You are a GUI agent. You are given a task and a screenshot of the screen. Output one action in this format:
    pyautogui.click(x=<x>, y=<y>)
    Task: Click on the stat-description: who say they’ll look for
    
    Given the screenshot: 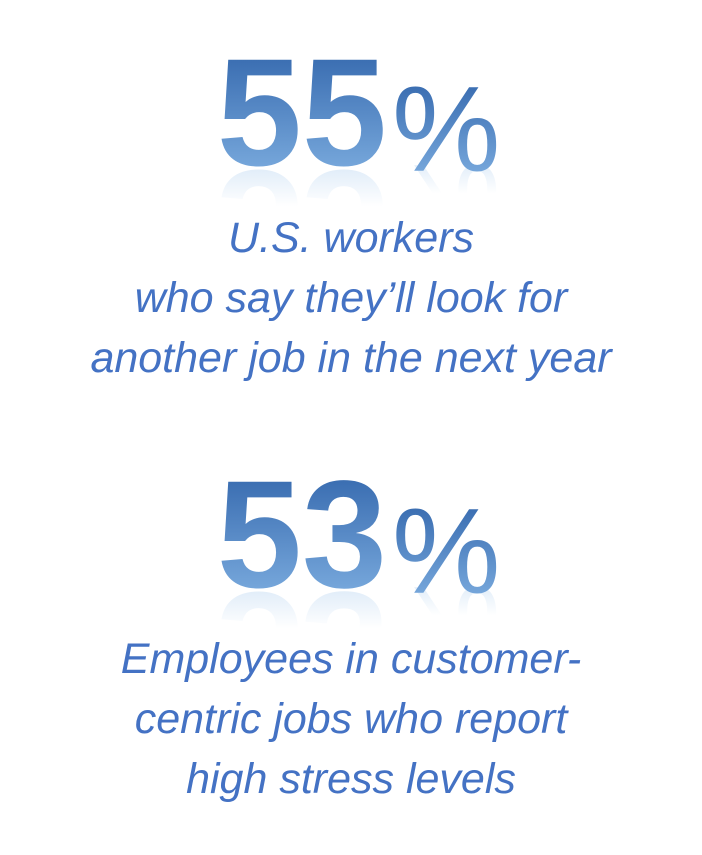 What is the action you would take?
    pyautogui.click(x=352, y=298)
    